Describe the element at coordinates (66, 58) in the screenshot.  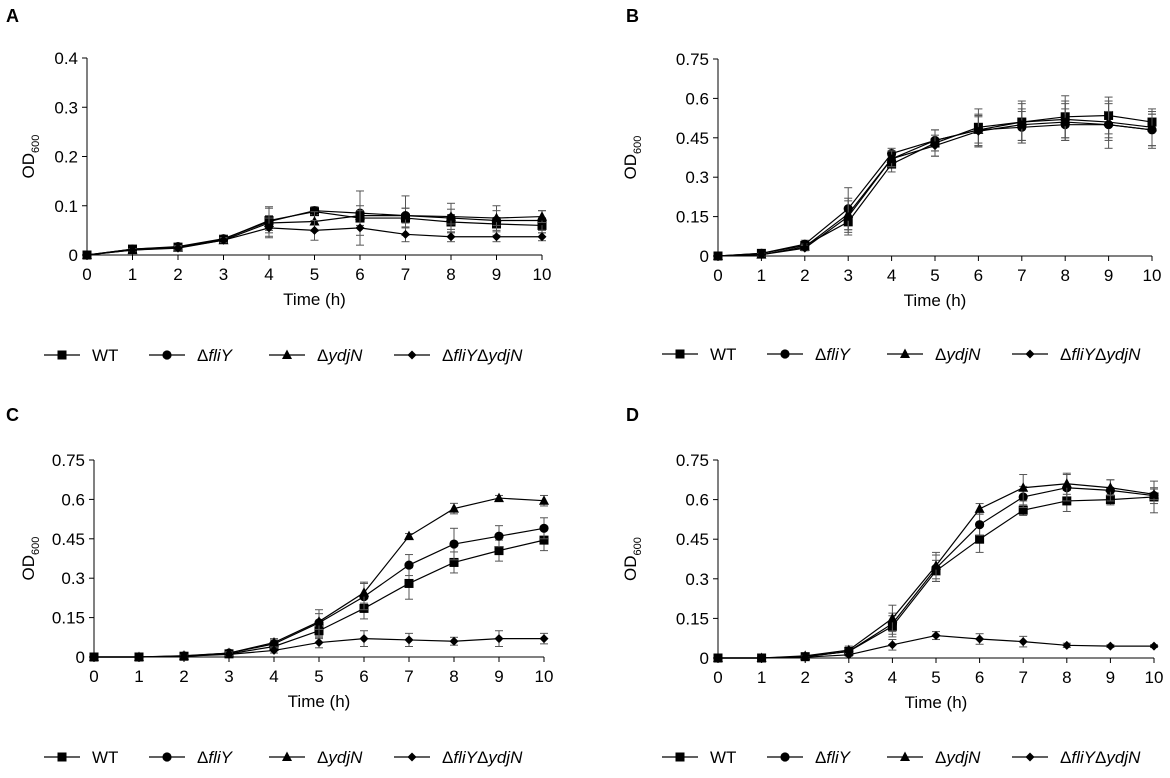
I see `y-tick-label: 0.4` at that location.